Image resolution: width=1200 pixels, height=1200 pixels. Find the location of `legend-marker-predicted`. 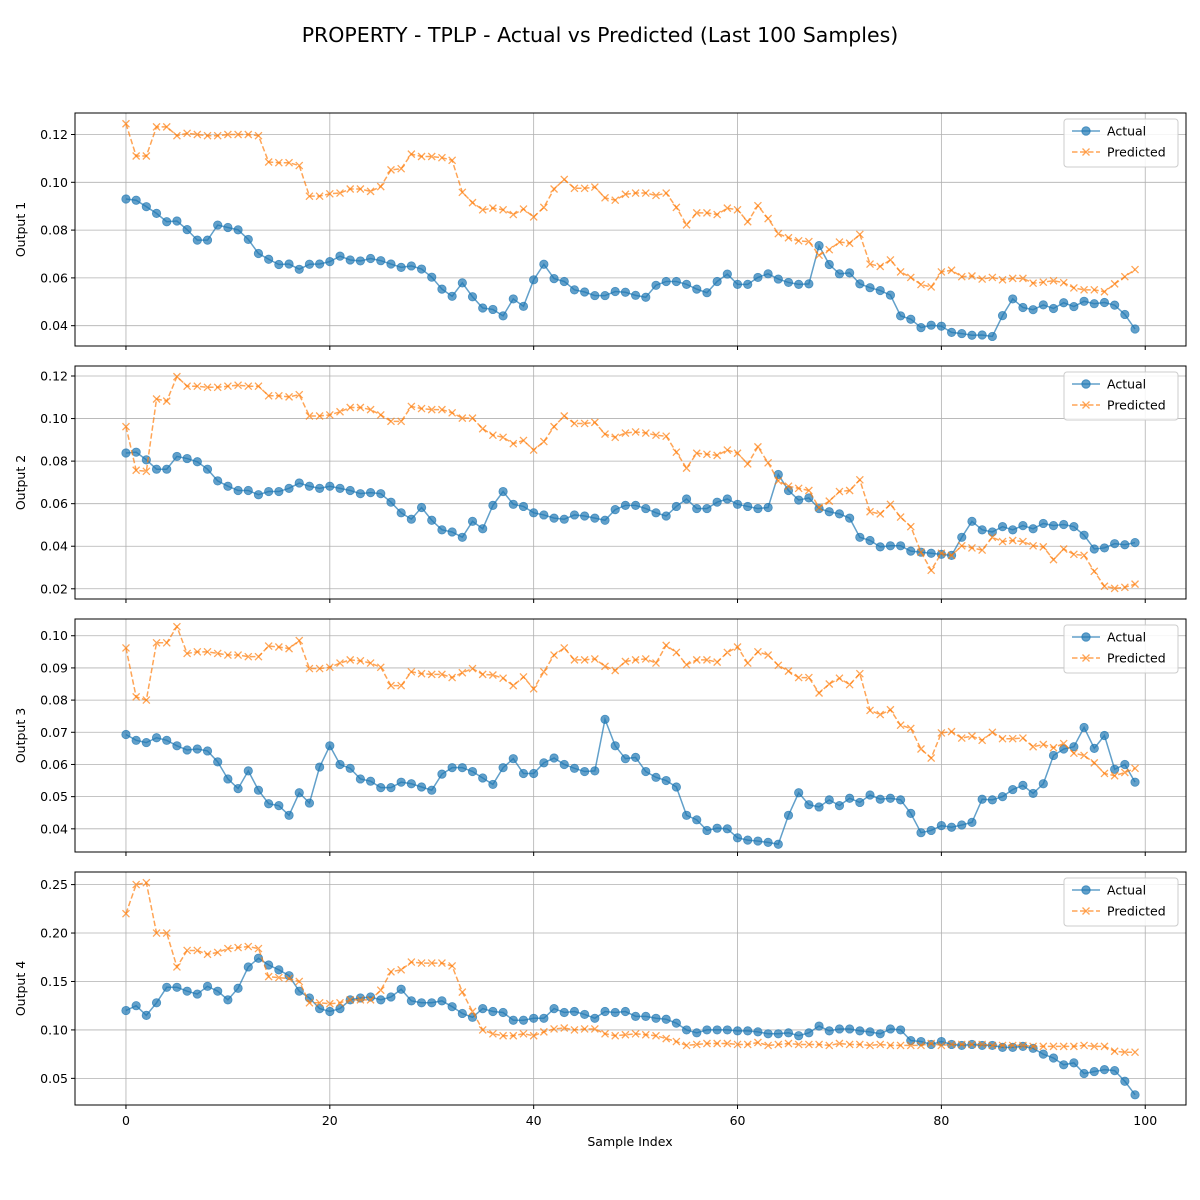

legend-marker-predicted is located at coordinates (1086, 152).